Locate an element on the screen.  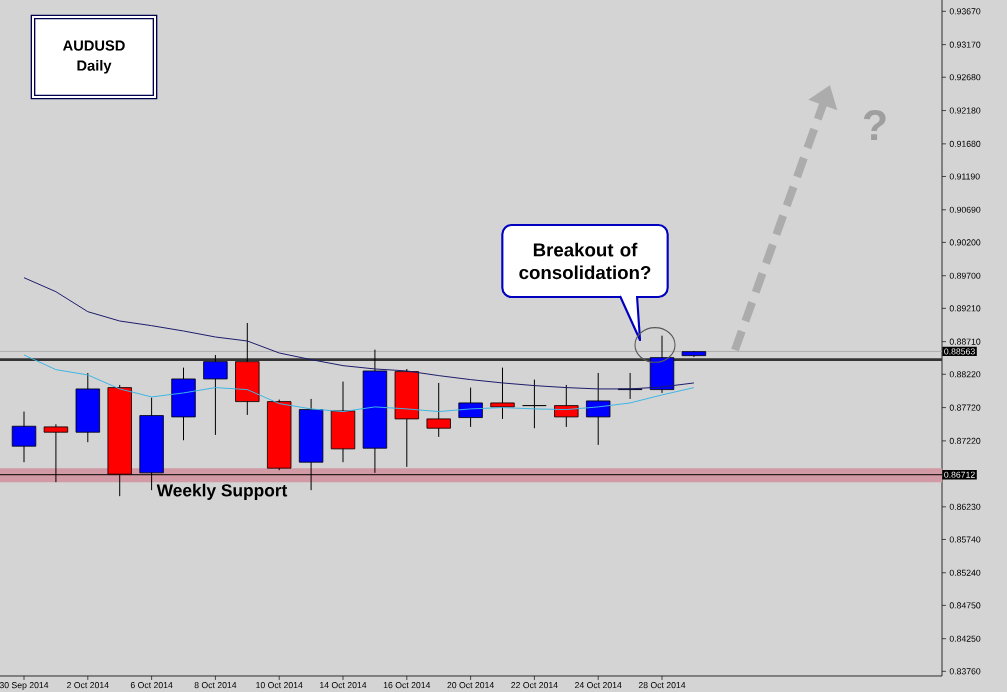
x-tick-label: 10 Oct 2014 is located at coordinates (279, 685).